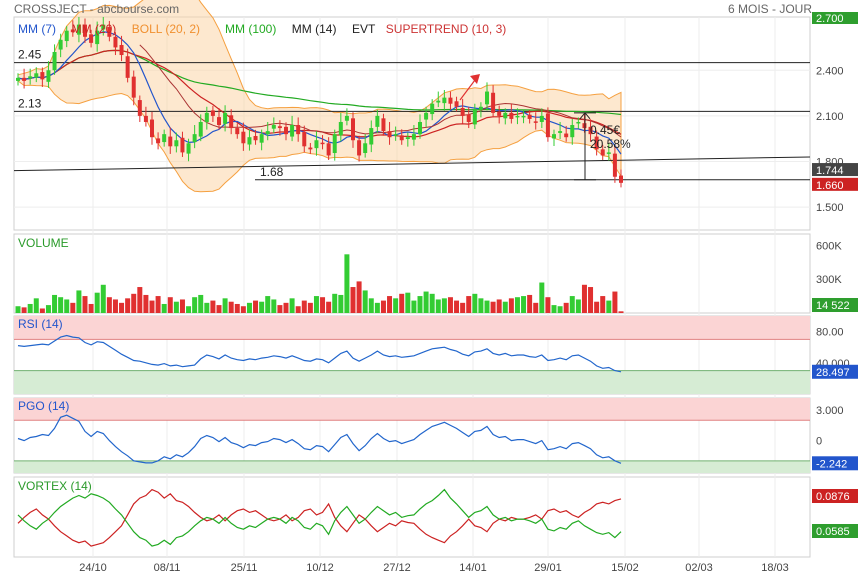 The height and width of the screenshot is (579, 860). What do you see at coordinates (314, 29) in the screenshot?
I see `legend-item: MM (14)` at bounding box center [314, 29].